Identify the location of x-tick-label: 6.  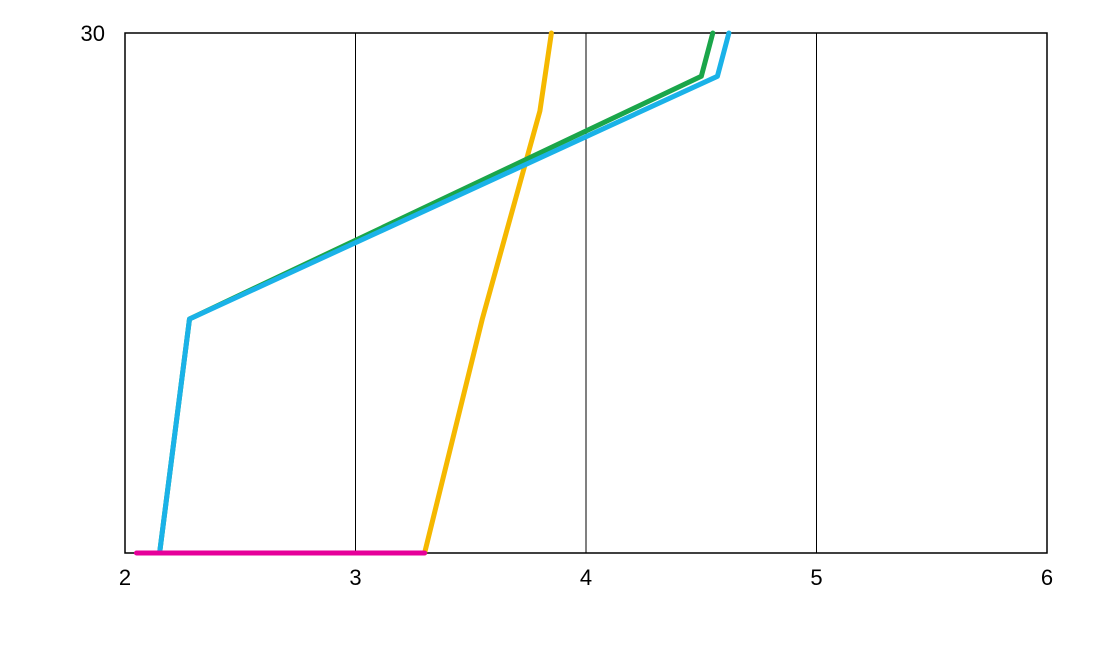
(1047, 577).